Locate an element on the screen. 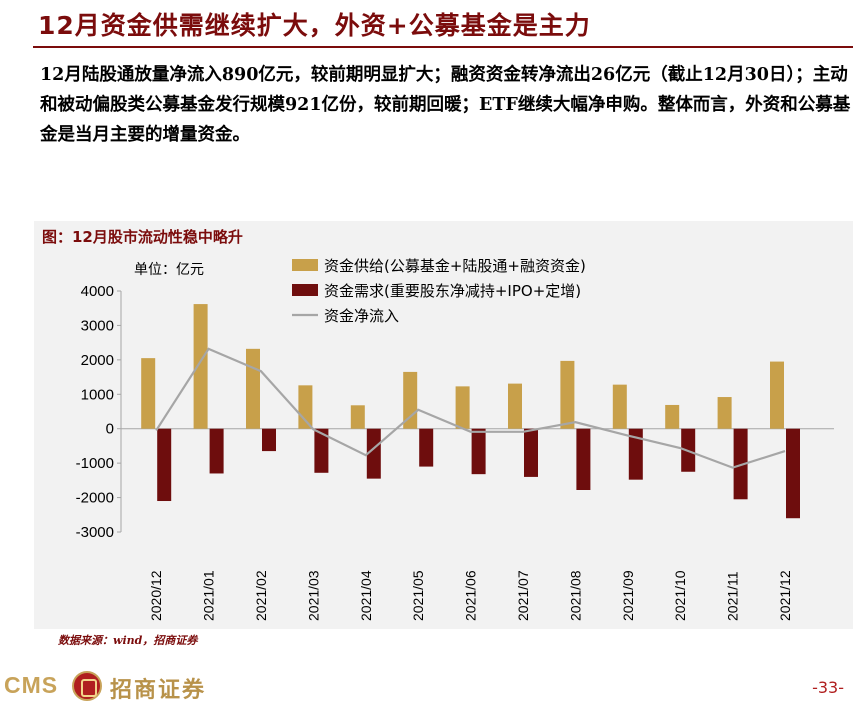 Image resolution: width=858 pixels, height=705 pixels. unit-label: 单位：亿元 is located at coordinates (169, 270).